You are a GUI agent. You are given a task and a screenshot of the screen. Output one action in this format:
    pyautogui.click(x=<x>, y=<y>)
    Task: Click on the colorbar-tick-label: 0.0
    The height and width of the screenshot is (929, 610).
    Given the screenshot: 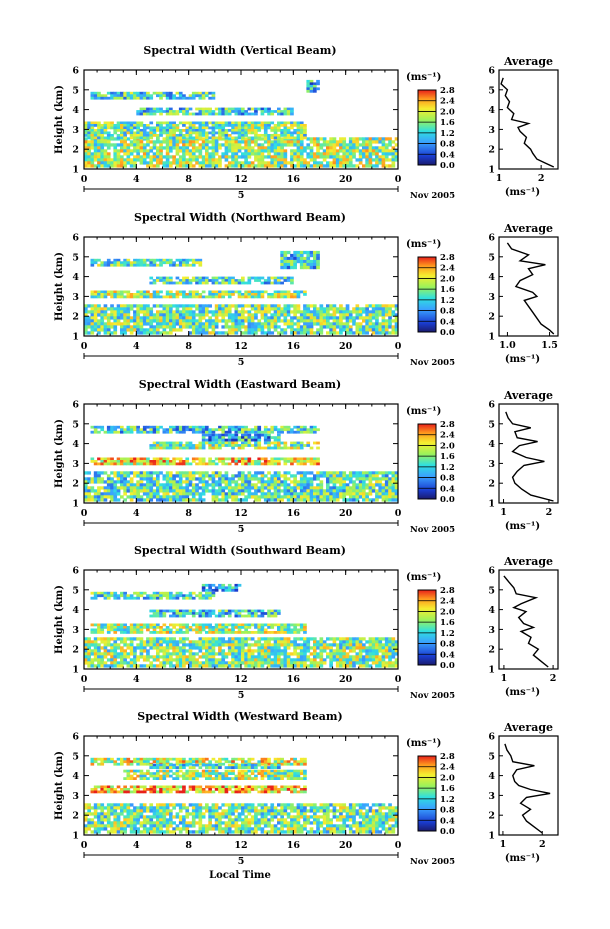 What is the action you would take?
    pyautogui.click(x=447, y=333)
    